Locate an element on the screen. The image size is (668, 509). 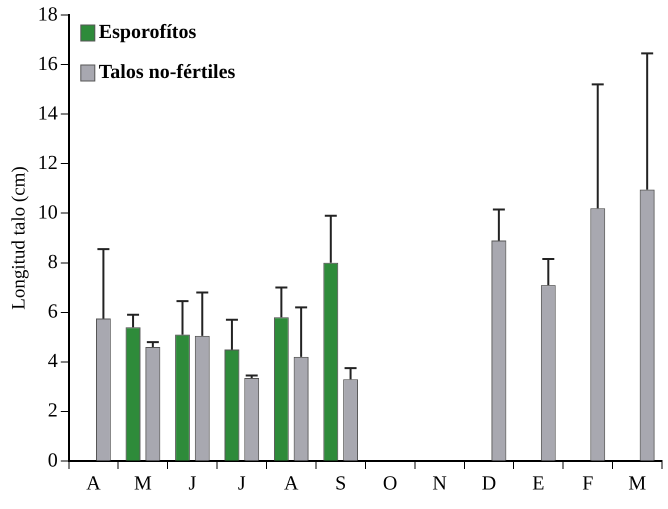
y-tick-label: 2 is located at coordinates (53, 411).